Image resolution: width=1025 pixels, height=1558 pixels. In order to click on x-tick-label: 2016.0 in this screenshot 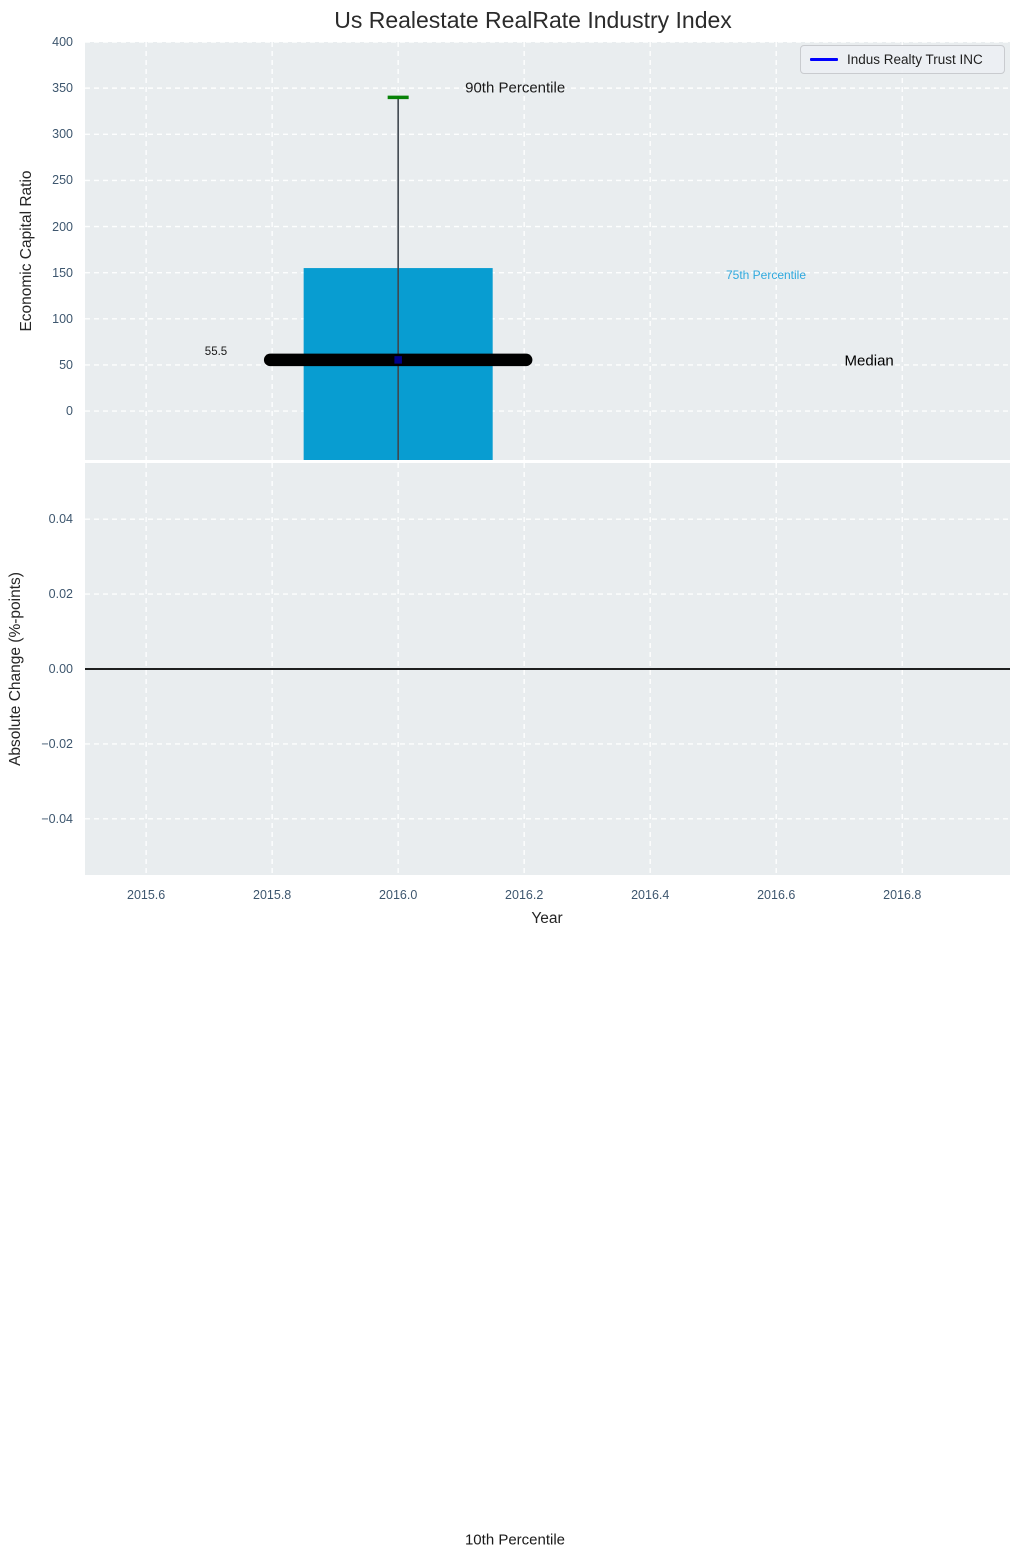, I will do `click(398, 895)`.